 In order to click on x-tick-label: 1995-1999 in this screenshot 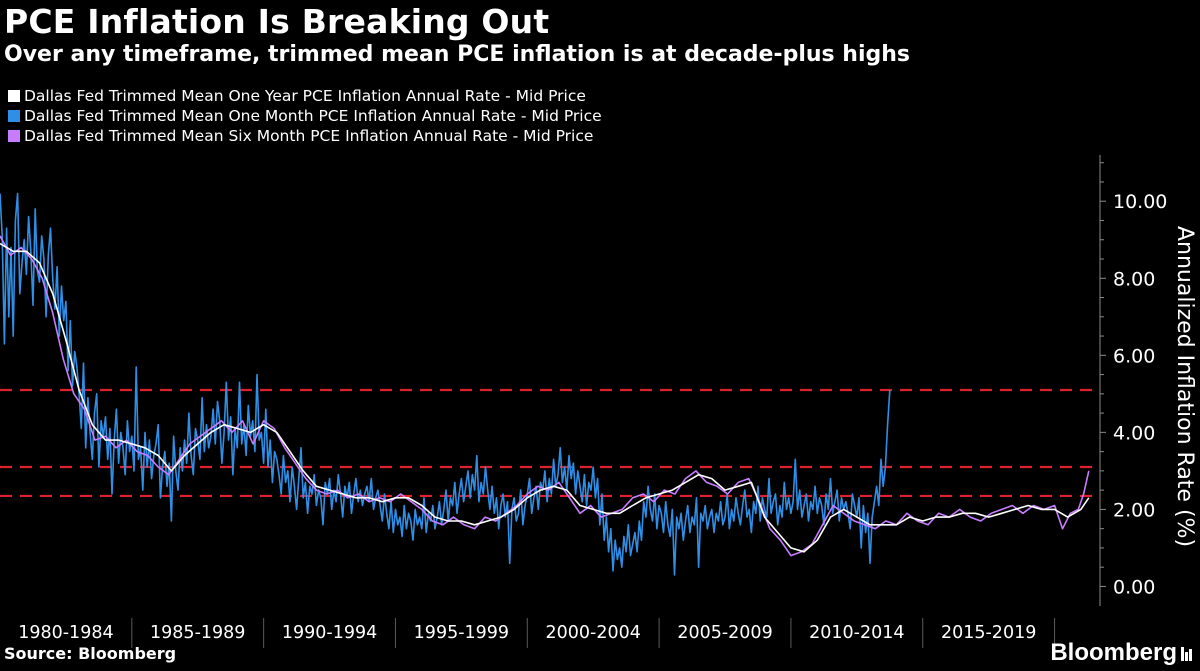, I will do `click(461, 633)`.